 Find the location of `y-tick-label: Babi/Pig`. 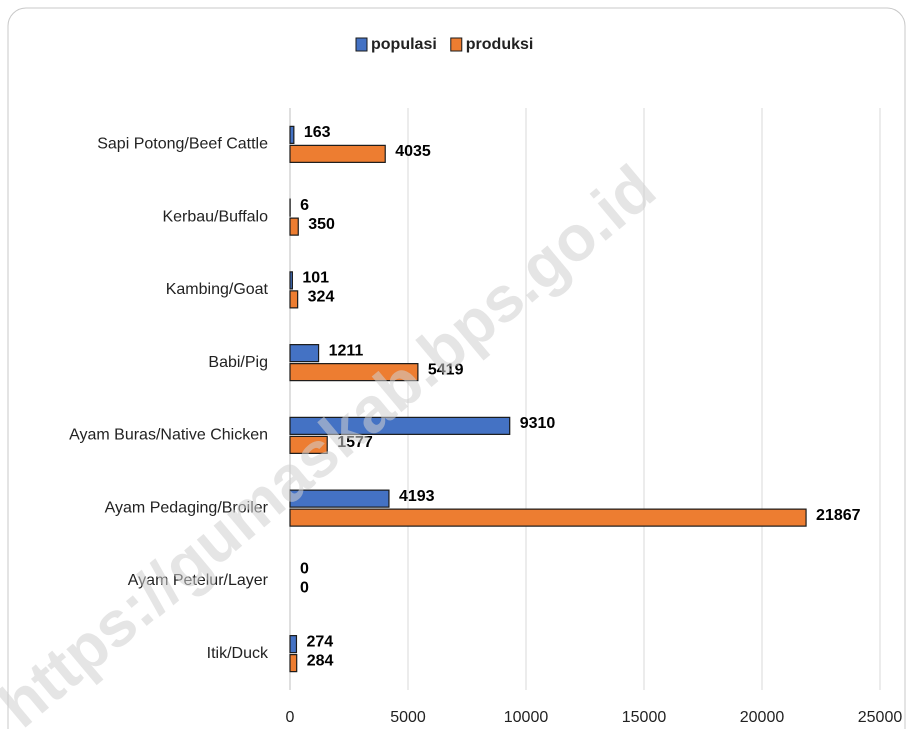

y-tick-label: Babi/Pig is located at coordinates (238, 362).